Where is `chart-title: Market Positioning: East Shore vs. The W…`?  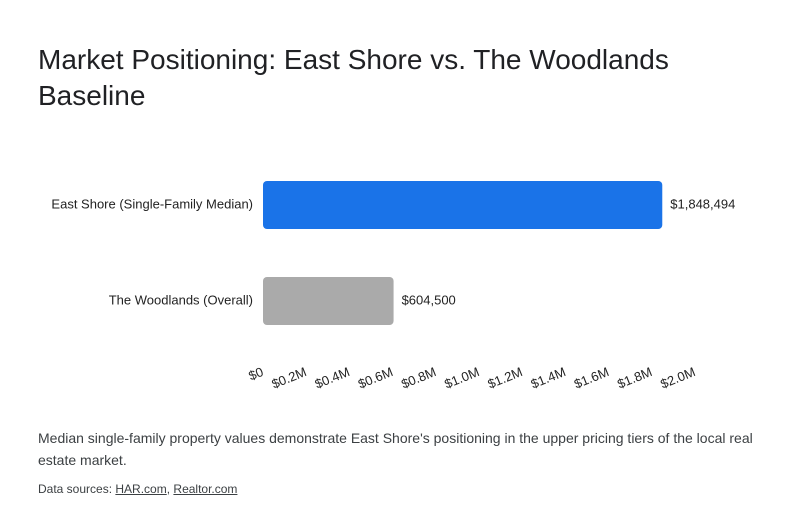
chart-title: Market Positioning: East Shore vs. The W… is located at coordinates (353, 77).